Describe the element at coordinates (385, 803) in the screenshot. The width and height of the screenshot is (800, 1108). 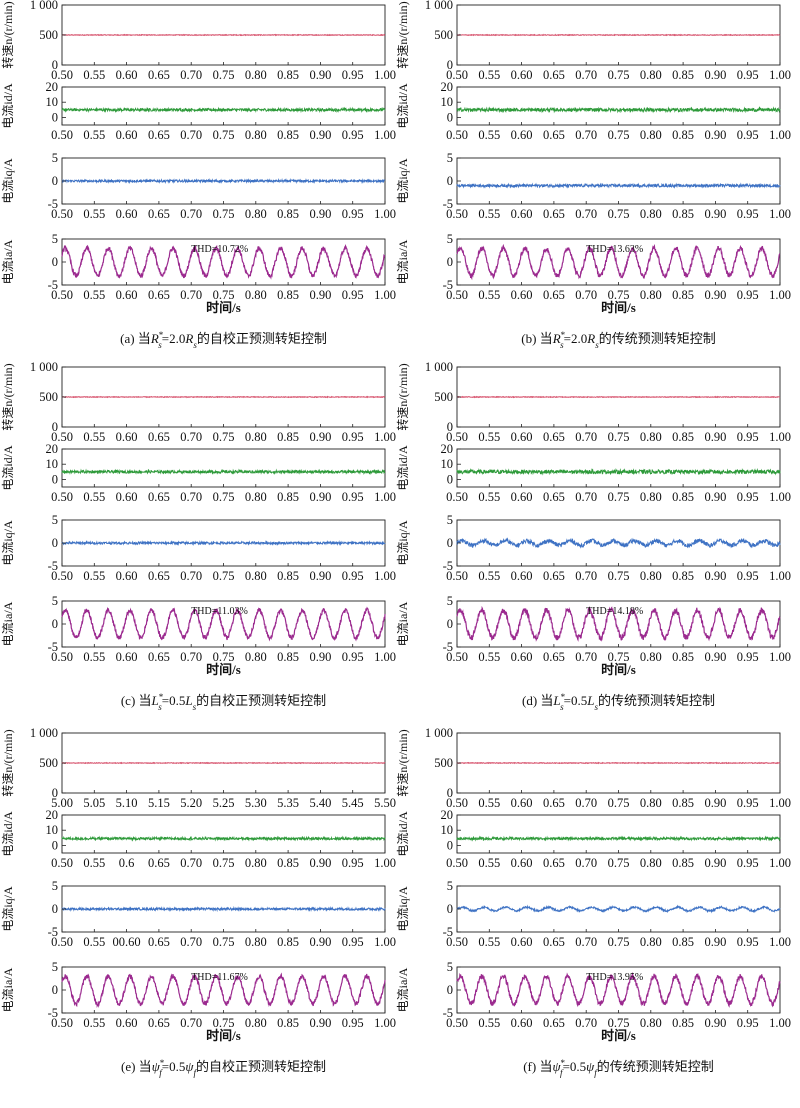
I see `x-tick-label: 5.50` at that location.